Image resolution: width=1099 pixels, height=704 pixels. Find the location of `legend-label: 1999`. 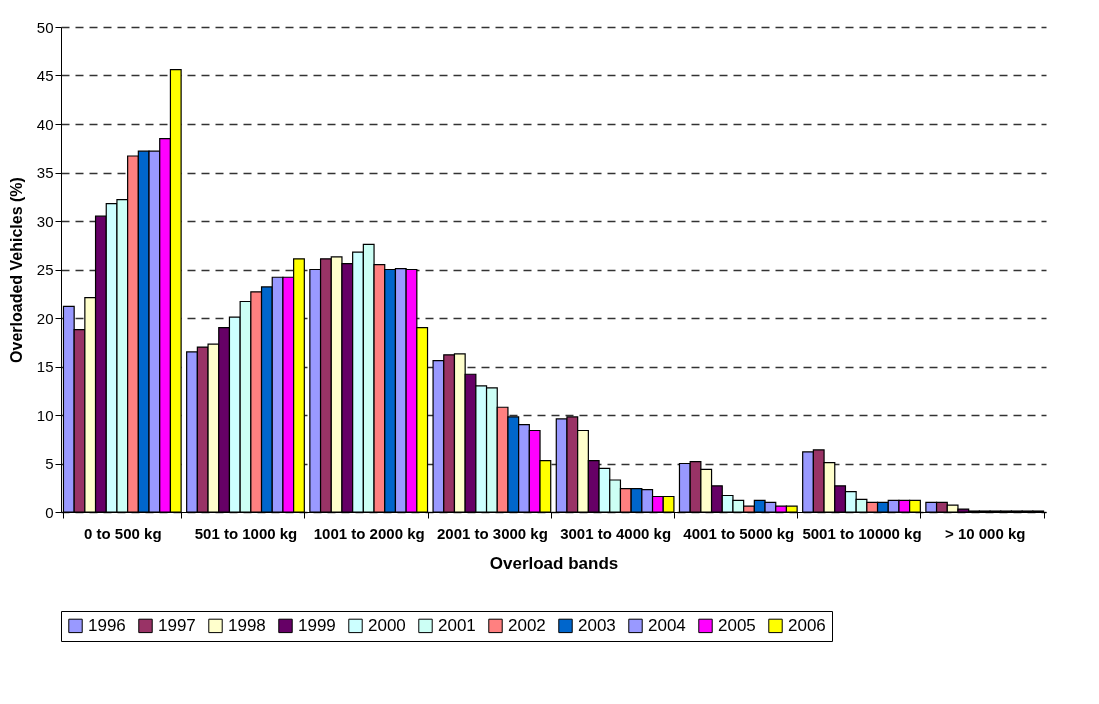

legend-label: 1999 is located at coordinates (317, 625).